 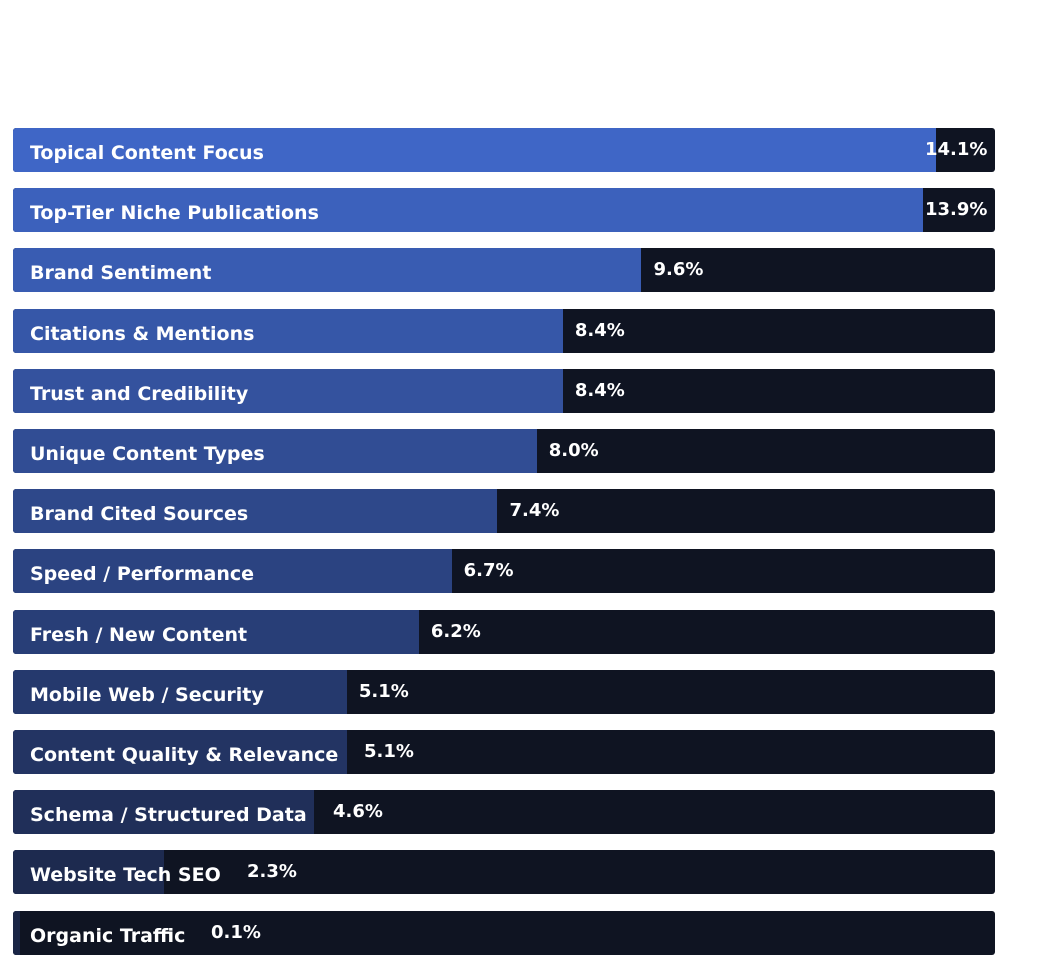 What do you see at coordinates (504, 812) in the screenshot?
I see `bar-track: Schema / Structured Data 4.6%` at bounding box center [504, 812].